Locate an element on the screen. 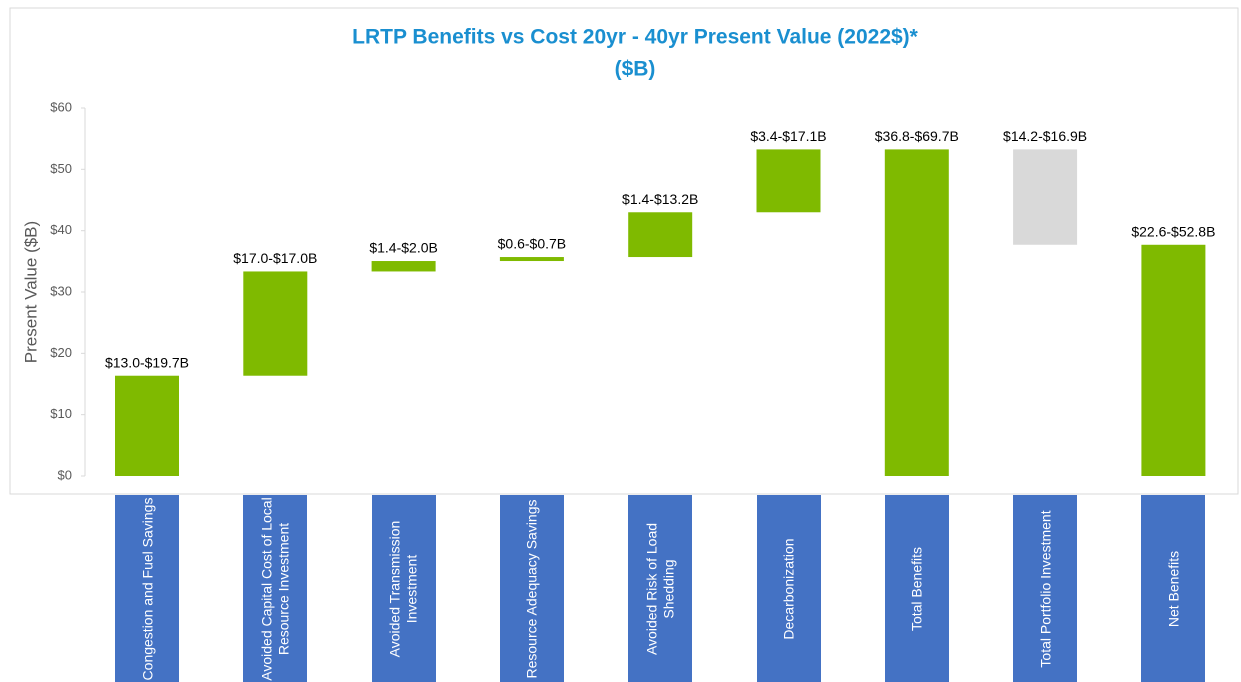 Image resolution: width=1241 pixels, height=682 pixels. bar-label: $1.4-$13.2B is located at coordinates (660, 199).